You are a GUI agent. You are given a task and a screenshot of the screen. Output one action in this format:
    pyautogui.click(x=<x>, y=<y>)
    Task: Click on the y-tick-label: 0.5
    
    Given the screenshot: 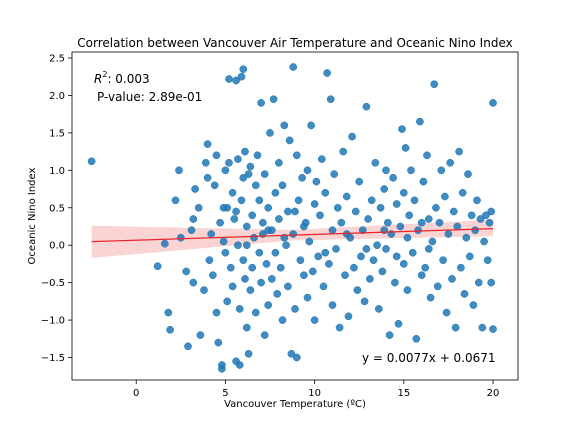 What is the action you would take?
    pyautogui.click(x=57, y=208)
    